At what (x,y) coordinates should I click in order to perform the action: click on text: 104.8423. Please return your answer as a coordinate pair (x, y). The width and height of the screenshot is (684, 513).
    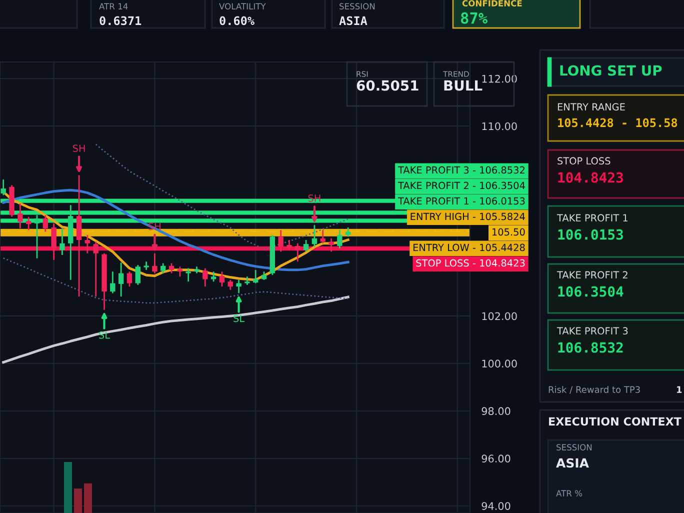
    Looking at the image, I should click on (590, 177).